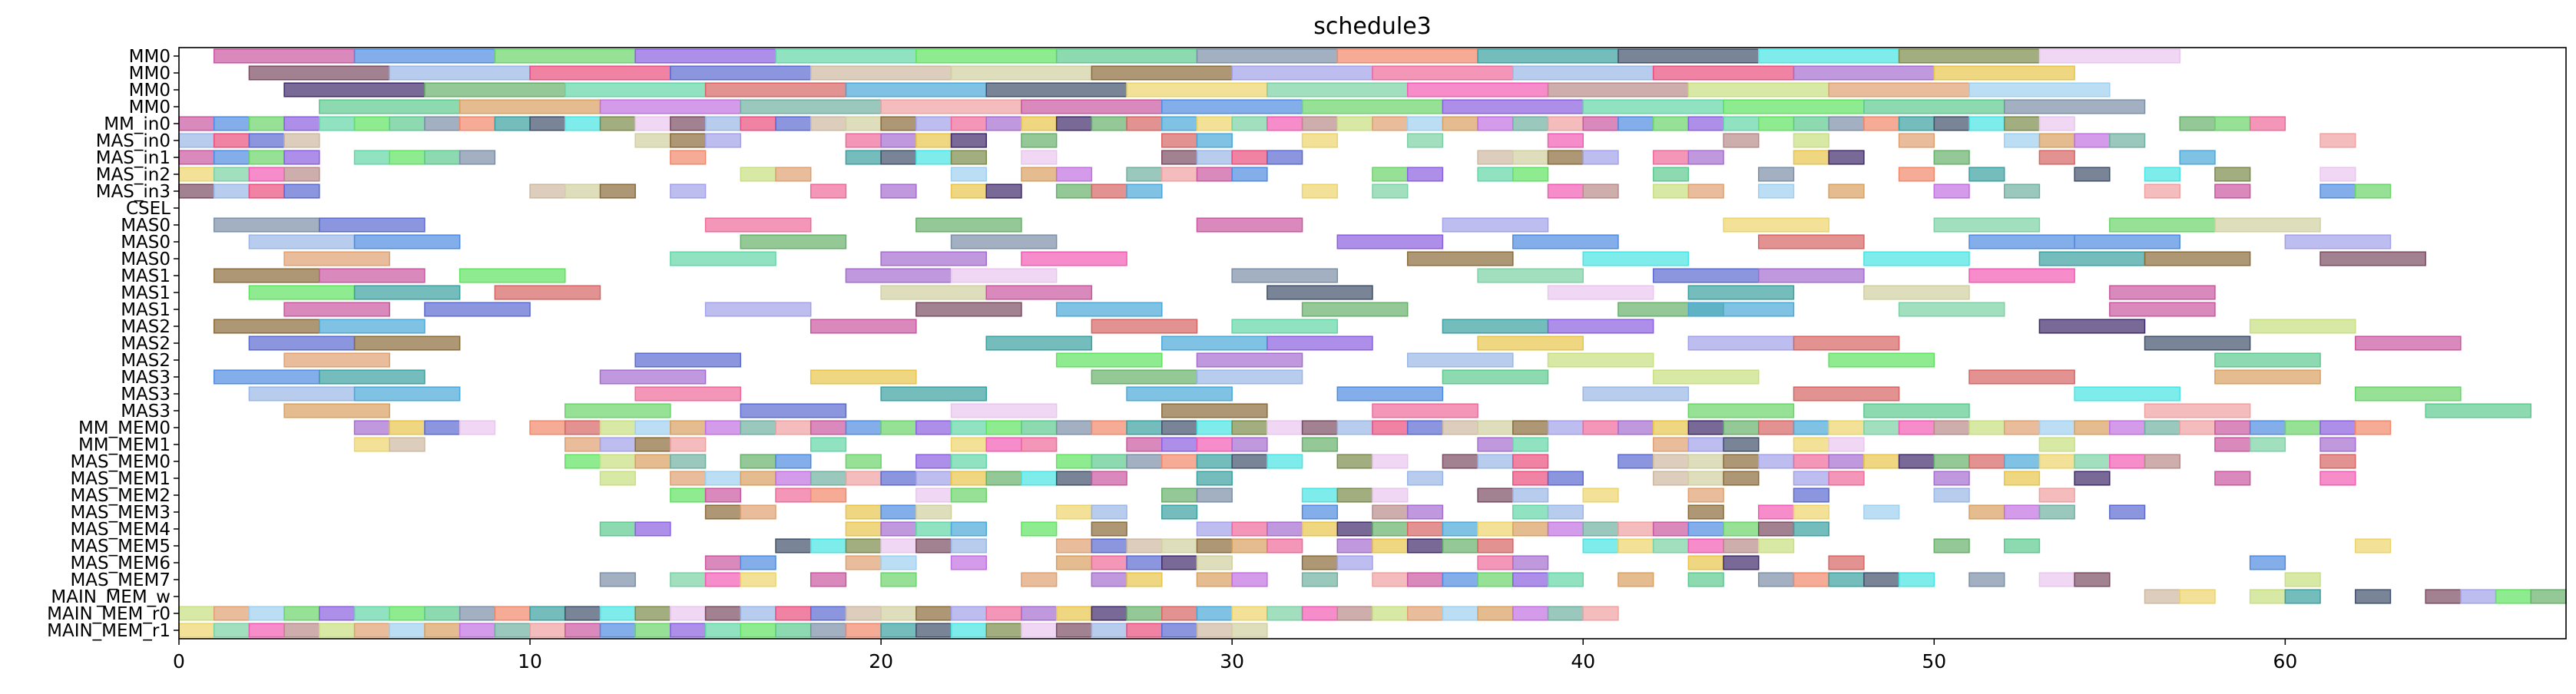 Image resolution: width=2576 pixels, height=694 pixels. Describe the element at coordinates (120, 580) in the screenshot. I see `y-tick-label: MAS_MEM7` at that location.